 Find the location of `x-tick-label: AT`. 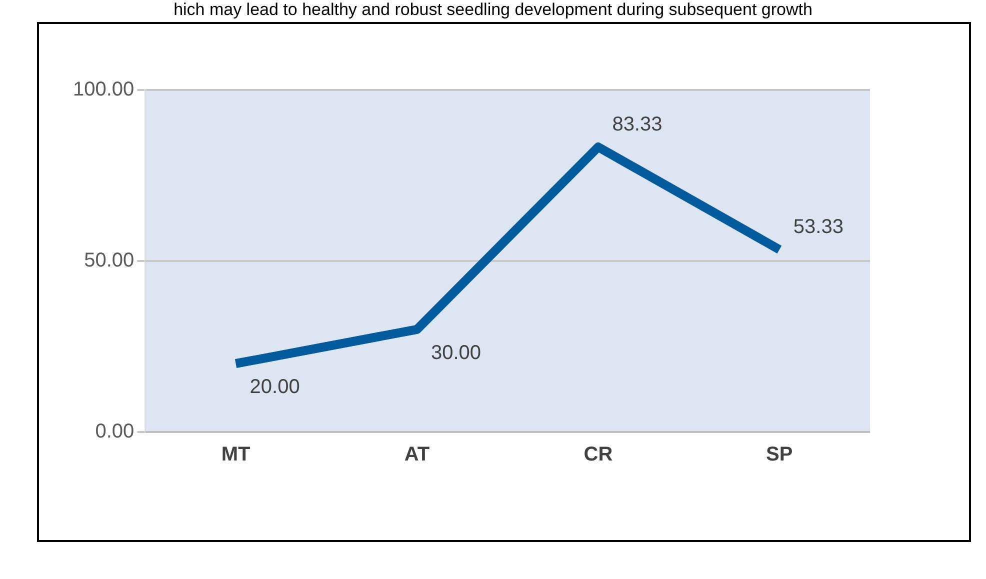

x-tick-label: AT is located at coordinates (417, 455).